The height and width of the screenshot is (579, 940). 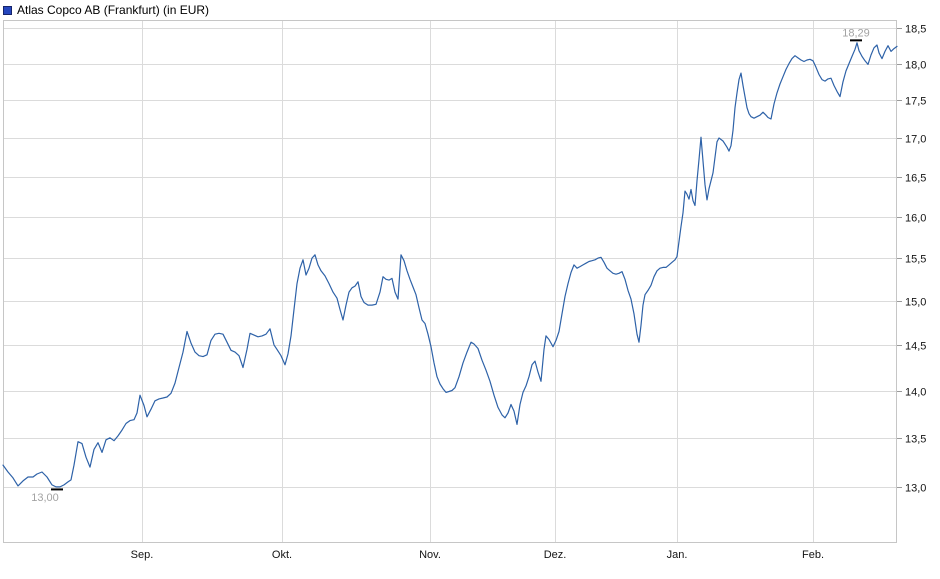 What do you see at coordinates (915, 393) in the screenshot?
I see `y-axis-label: 14,0` at bounding box center [915, 393].